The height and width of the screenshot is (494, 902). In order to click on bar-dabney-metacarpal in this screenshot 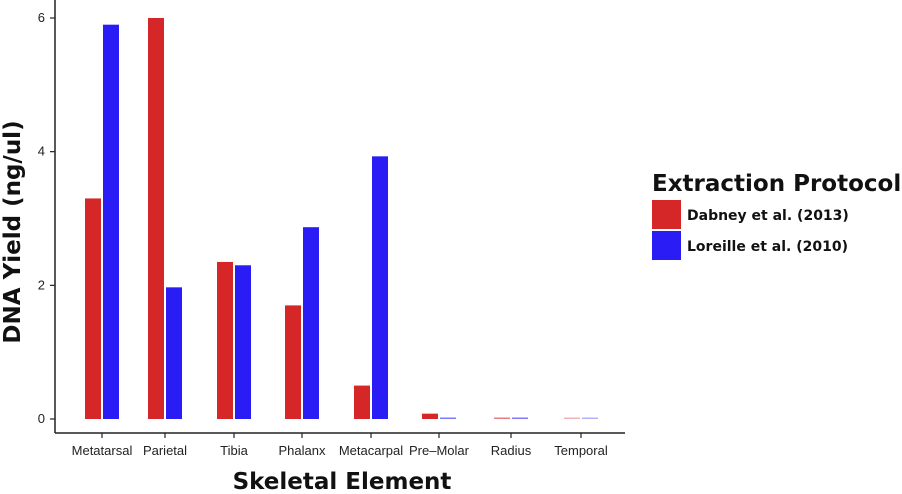, I will do `click(362, 402)`.